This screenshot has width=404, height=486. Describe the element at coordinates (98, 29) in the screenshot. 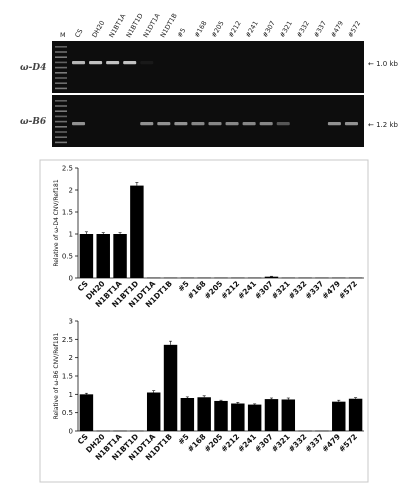

I see `lane-label: DH20` at that location.